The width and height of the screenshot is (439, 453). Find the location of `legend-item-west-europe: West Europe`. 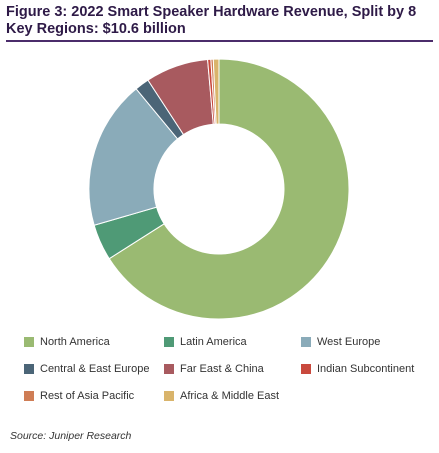

legend-item-west-europe: West Europe is located at coordinates (340, 342).